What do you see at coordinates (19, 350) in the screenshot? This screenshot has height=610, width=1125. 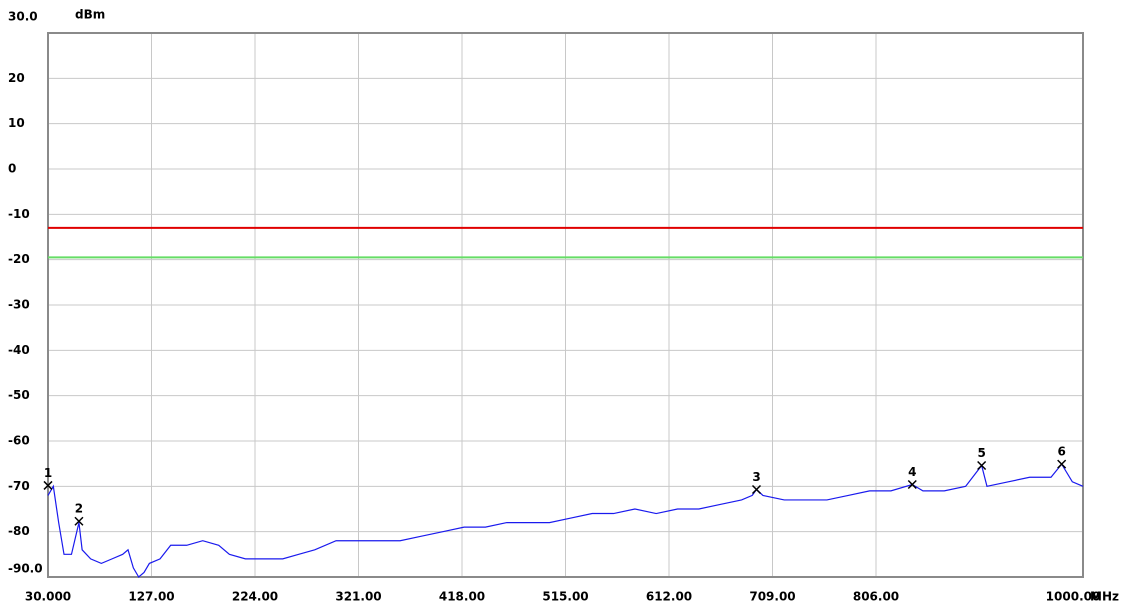 I see `y-tick-label: -40` at bounding box center [19, 350].